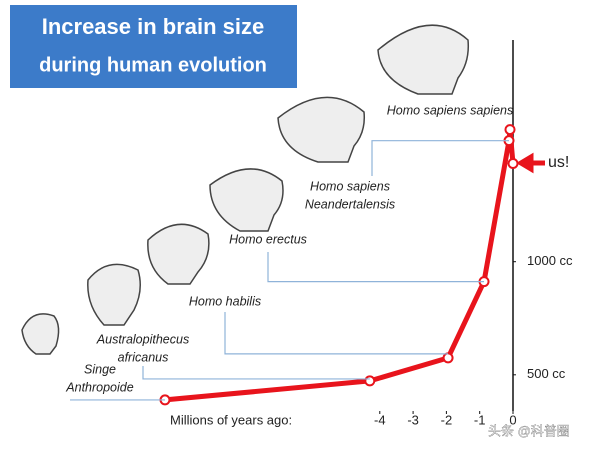  Describe the element at coordinates (100, 369) in the screenshot. I see `point-label: Singe` at that location.